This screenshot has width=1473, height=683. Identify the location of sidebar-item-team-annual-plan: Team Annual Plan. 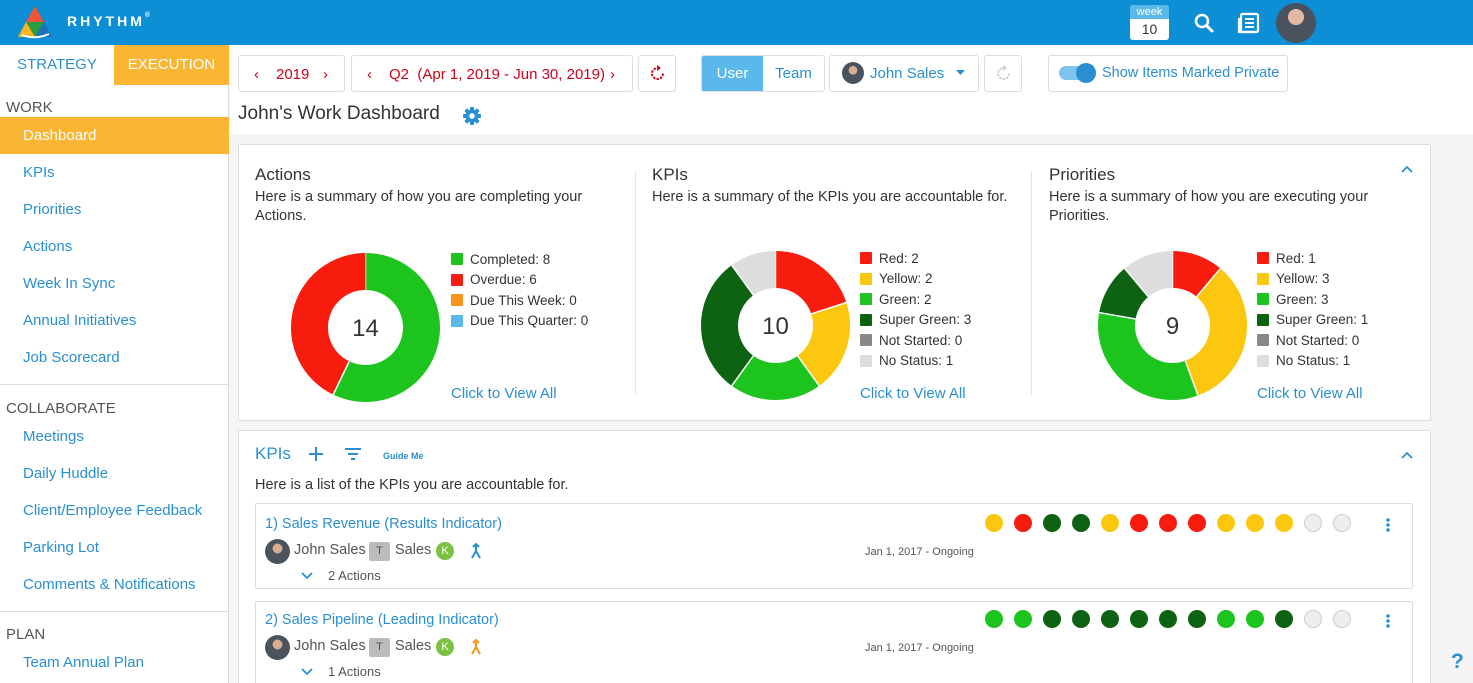
(83, 662).